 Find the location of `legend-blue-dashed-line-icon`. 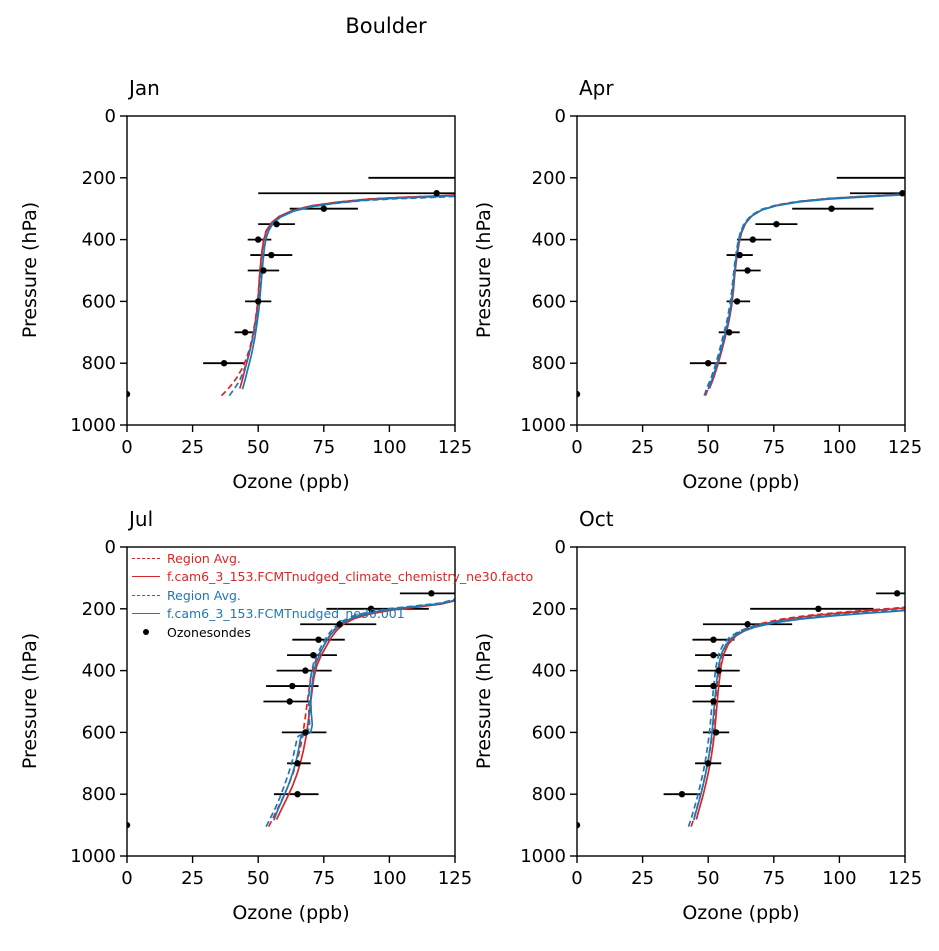

legend-blue-dashed-line-icon is located at coordinates (146, 595).